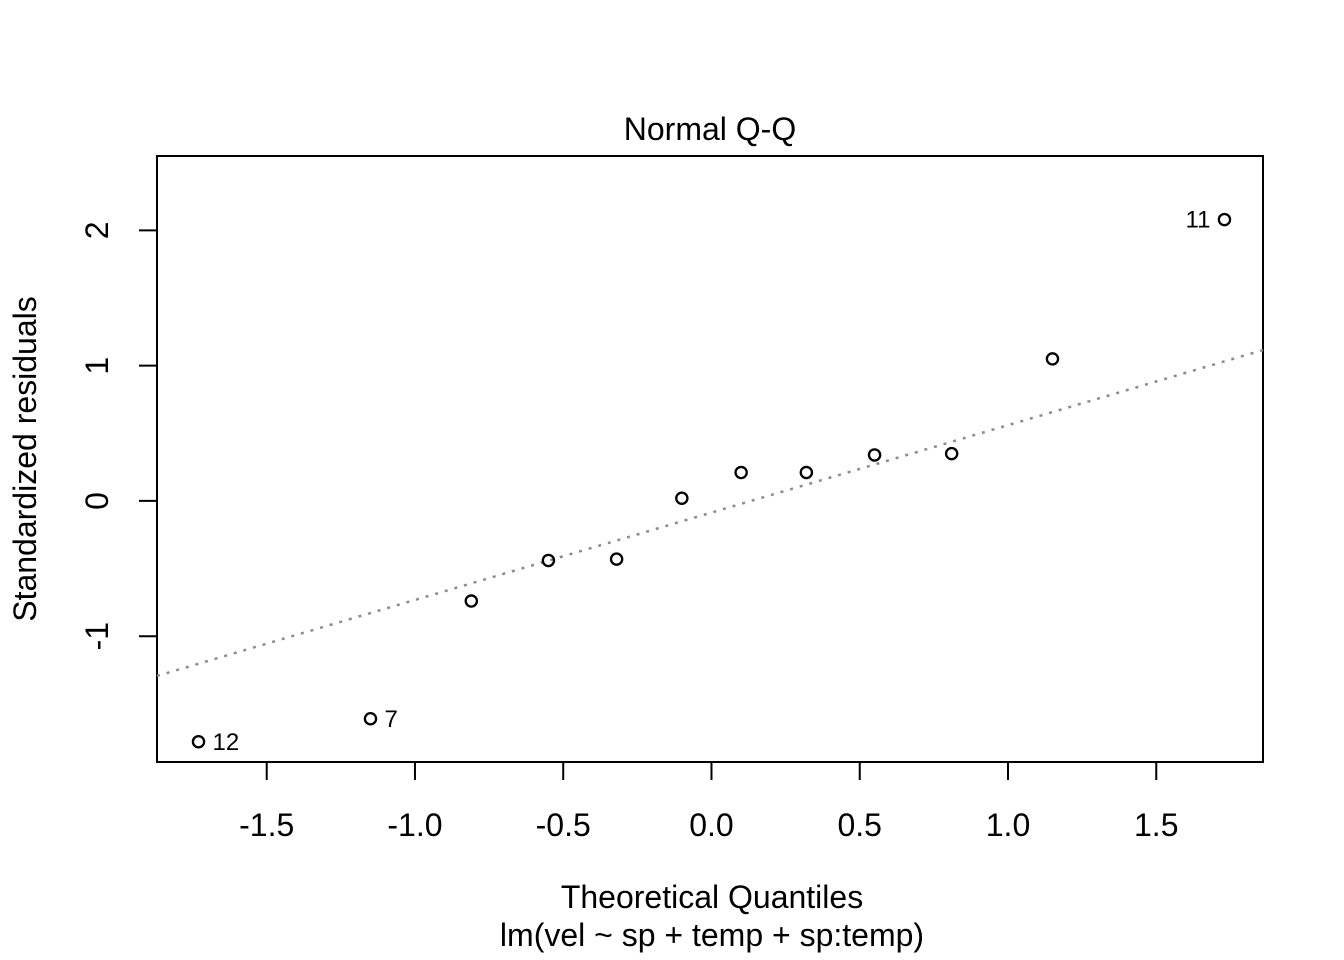  What do you see at coordinates (97, 636) in the screenshot?
I see `y-tick-label: -1` at bounding box center [97, 636].